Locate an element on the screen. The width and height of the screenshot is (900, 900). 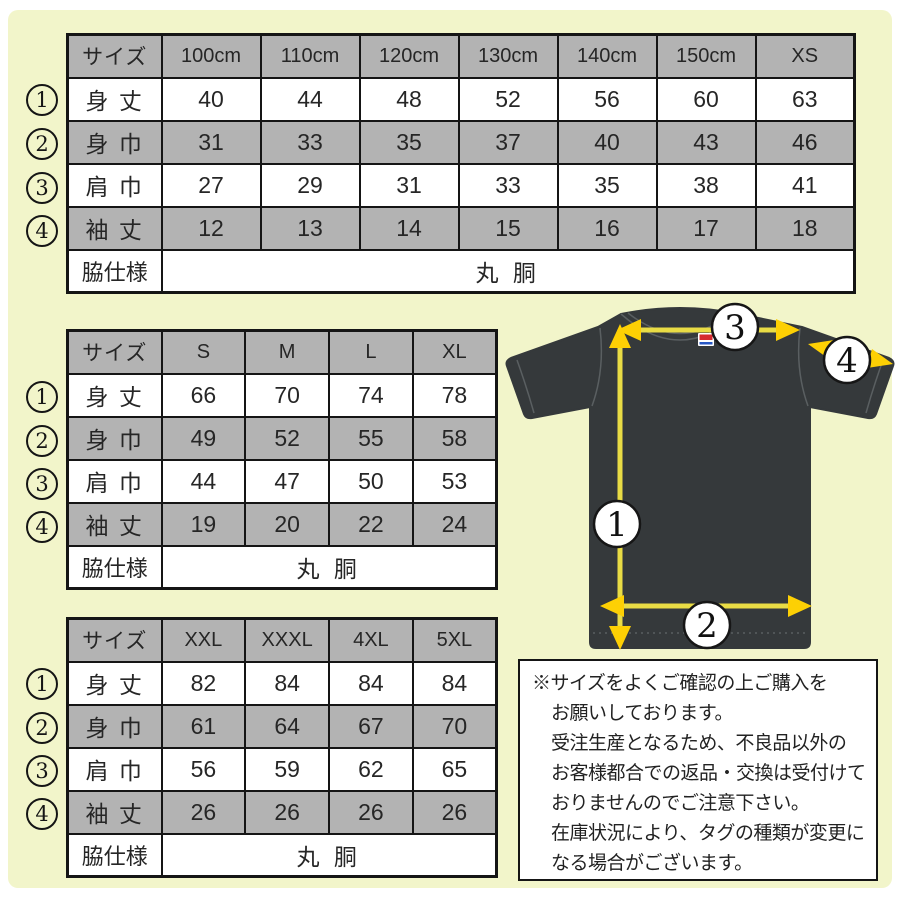
value-cell: 48 is located at coordinates (409, 99).